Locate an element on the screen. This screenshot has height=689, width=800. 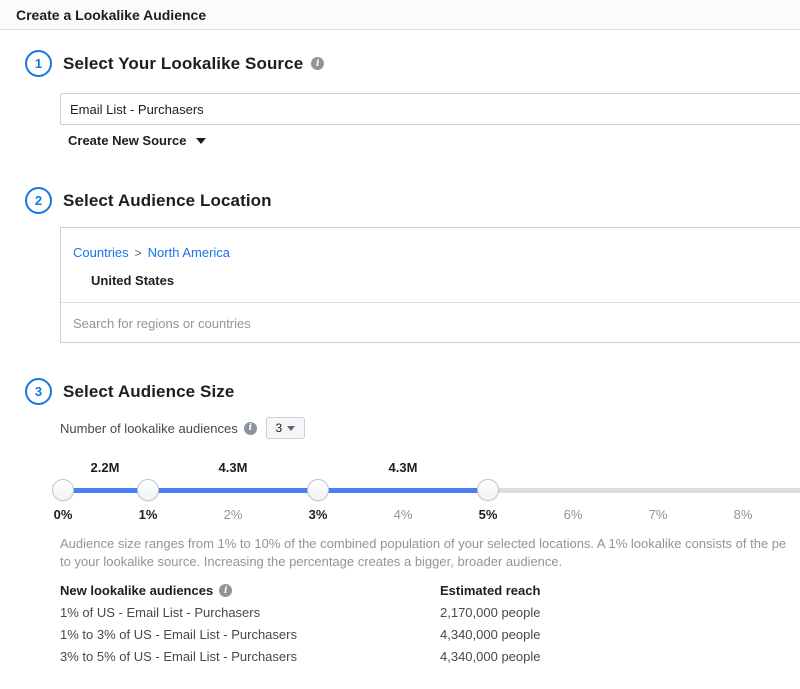
step-1-header: 1 Select Your Lookalike Source i is located at coordinates (175, 63).